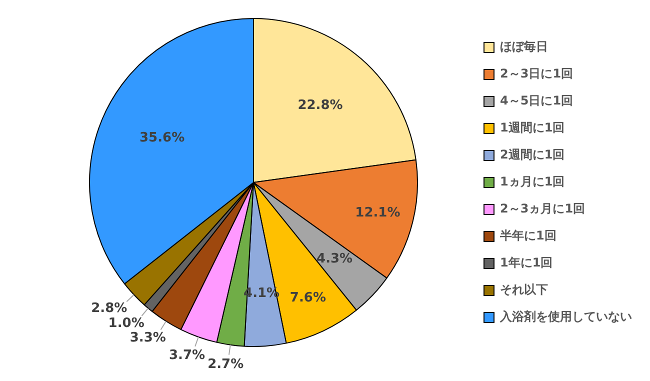 This screenshot has height=381, width=650. What do you see at coordinates (537, 73) in the screenshot?
I see `legend-label: 2～3日に1回` at bounding box center [537, 73].